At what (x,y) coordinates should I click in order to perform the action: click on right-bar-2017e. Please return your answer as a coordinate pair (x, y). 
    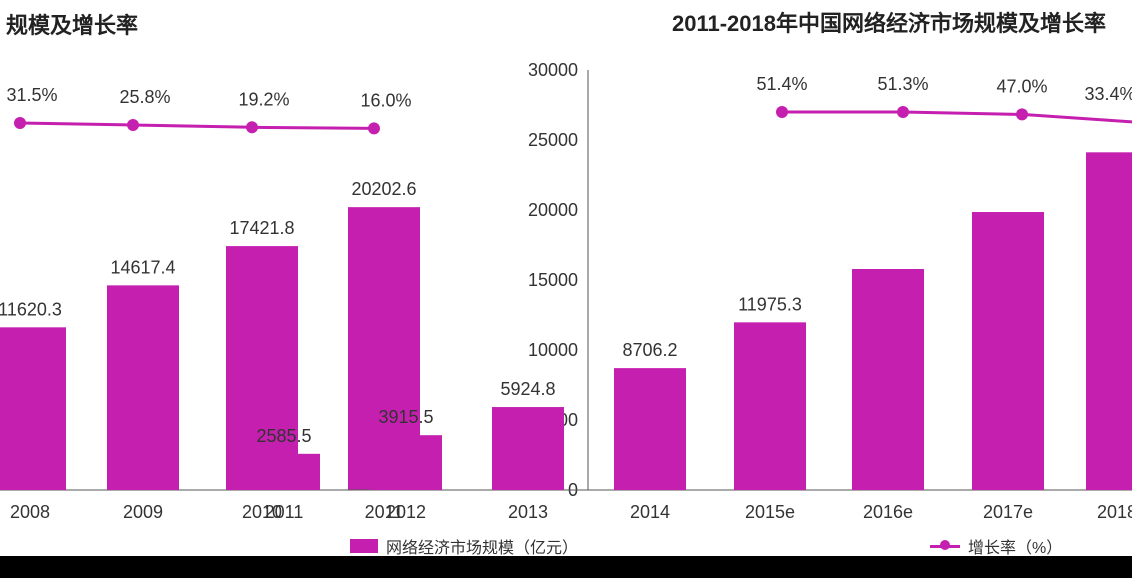
    Looking at the image, I should click on (1008, 351).